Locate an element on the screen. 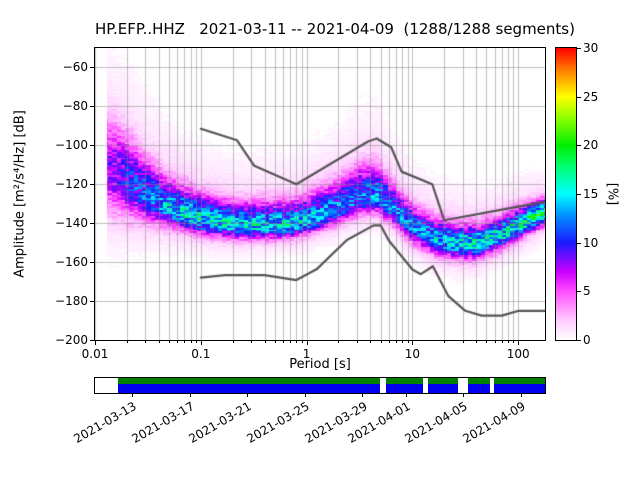 Image resolution: width=640 pixels, height=480 pixels. y-axis-label: Amplitude [m²/s⁴/Hz] [dB] is located at coordinates (20, 194).